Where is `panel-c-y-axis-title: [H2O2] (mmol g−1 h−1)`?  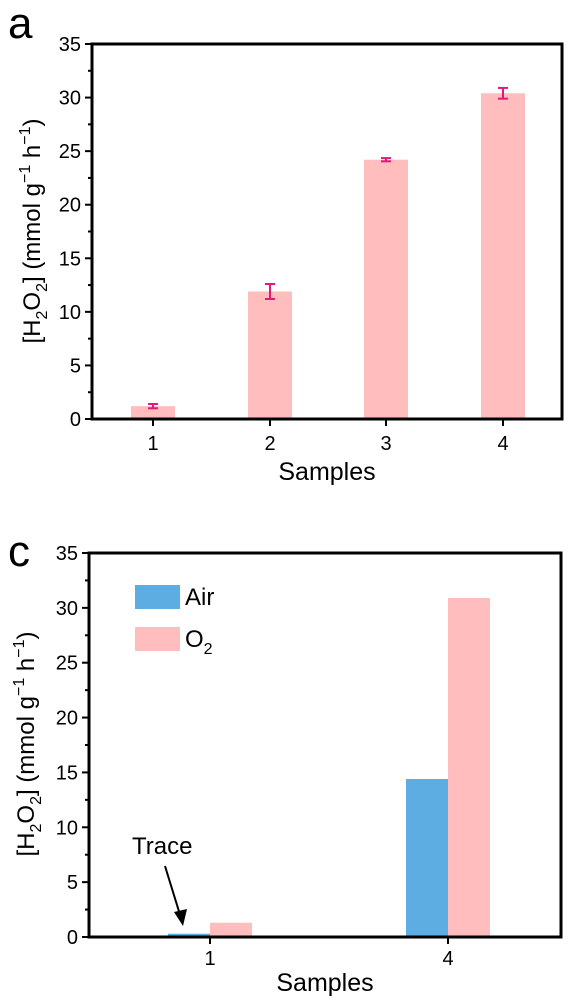 panel-c-y-axis-title: [H2O2] (mmol g−1 h−1) is located at coordinates (28, 743).